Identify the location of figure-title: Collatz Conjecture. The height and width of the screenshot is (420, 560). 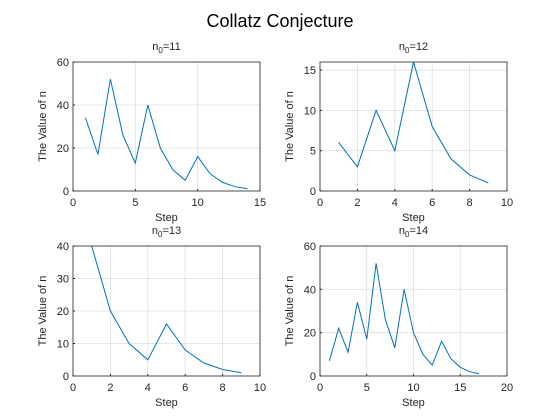
(279, 21).